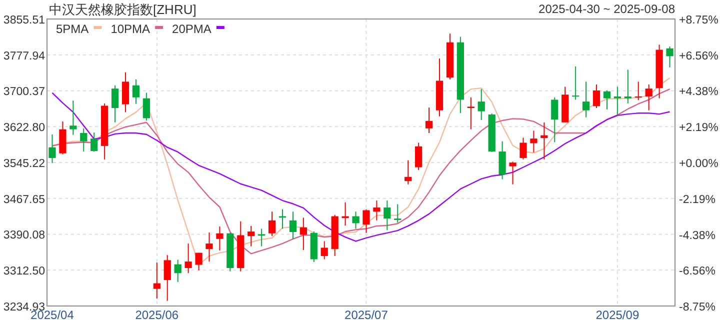  What do you see at coordinates (192, 29) in the screenshot?
I see `legend-label: 20PMA` at bounding box center [192, 29].